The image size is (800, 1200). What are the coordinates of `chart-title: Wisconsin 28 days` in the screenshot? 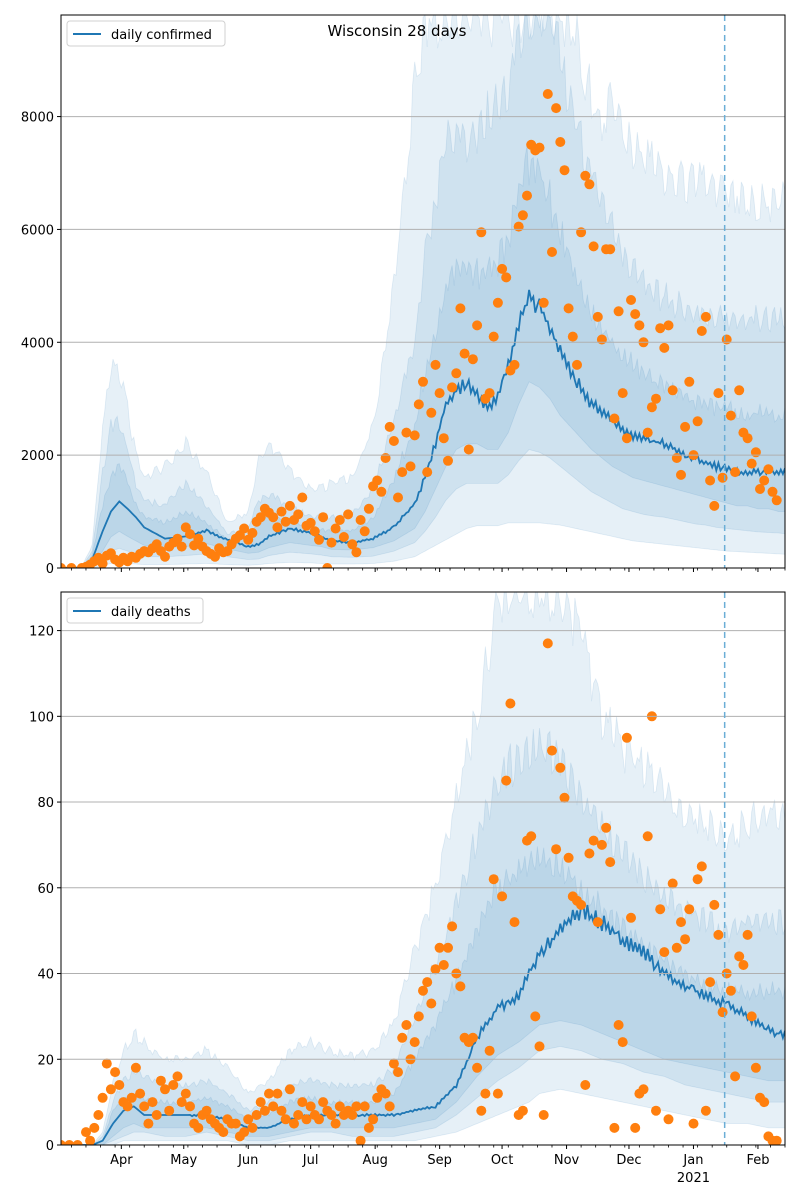 It's located at (397, 31).